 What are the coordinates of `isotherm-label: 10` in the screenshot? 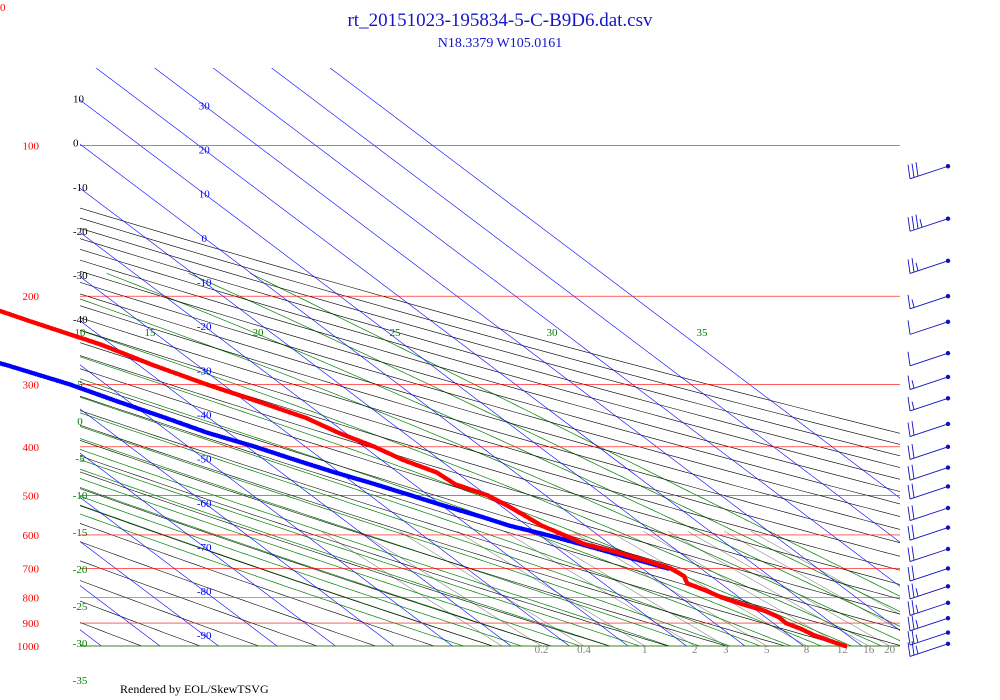 It's located at (205, 195).